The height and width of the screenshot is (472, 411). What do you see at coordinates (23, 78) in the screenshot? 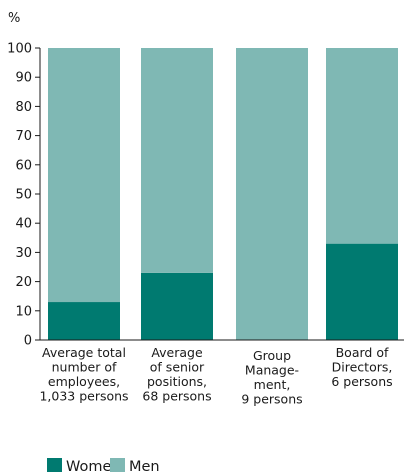
I see `y-tick-label: 90` at bounding box center [23, 78].